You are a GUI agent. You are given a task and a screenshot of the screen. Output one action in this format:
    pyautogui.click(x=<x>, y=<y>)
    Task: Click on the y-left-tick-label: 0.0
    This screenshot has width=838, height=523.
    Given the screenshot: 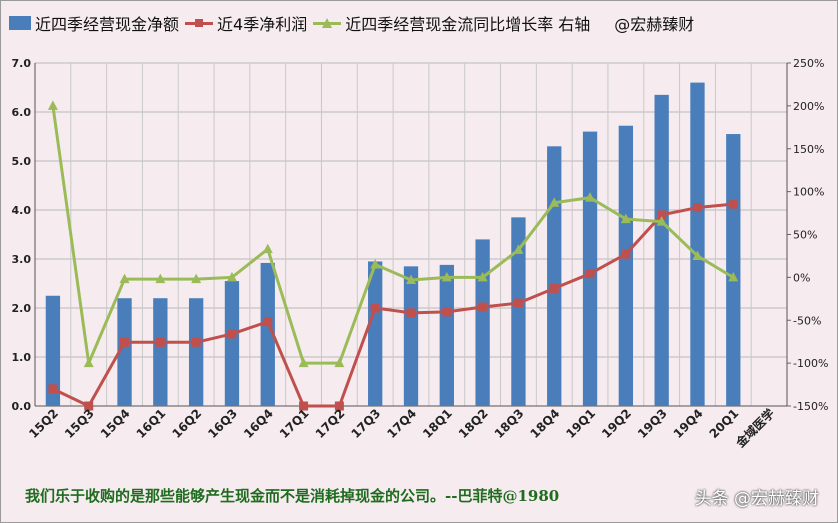 What is the action you would take?
    pyautogui.click(x=22, y=406)
    